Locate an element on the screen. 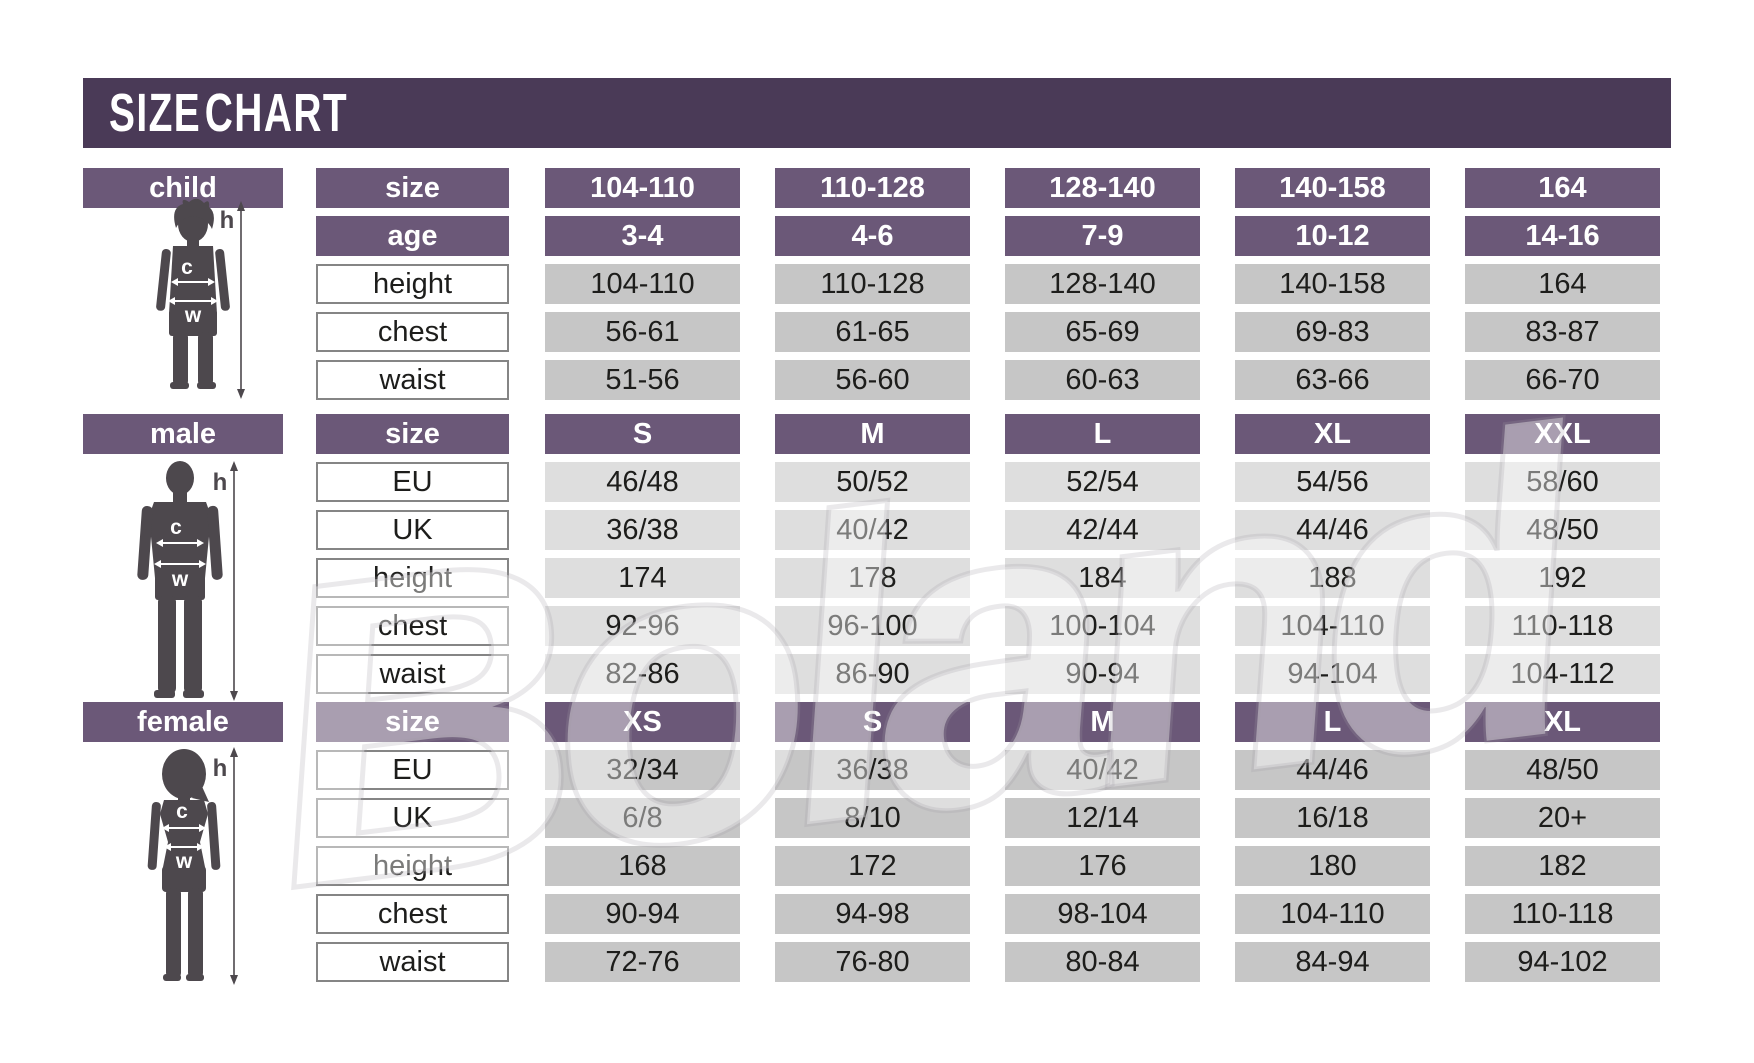 This screenshot has height=1063, width=1754. female-chest-row: chest 90-94 94-98 98-104 104-110 110-118 is located at coordinates (877, 914).